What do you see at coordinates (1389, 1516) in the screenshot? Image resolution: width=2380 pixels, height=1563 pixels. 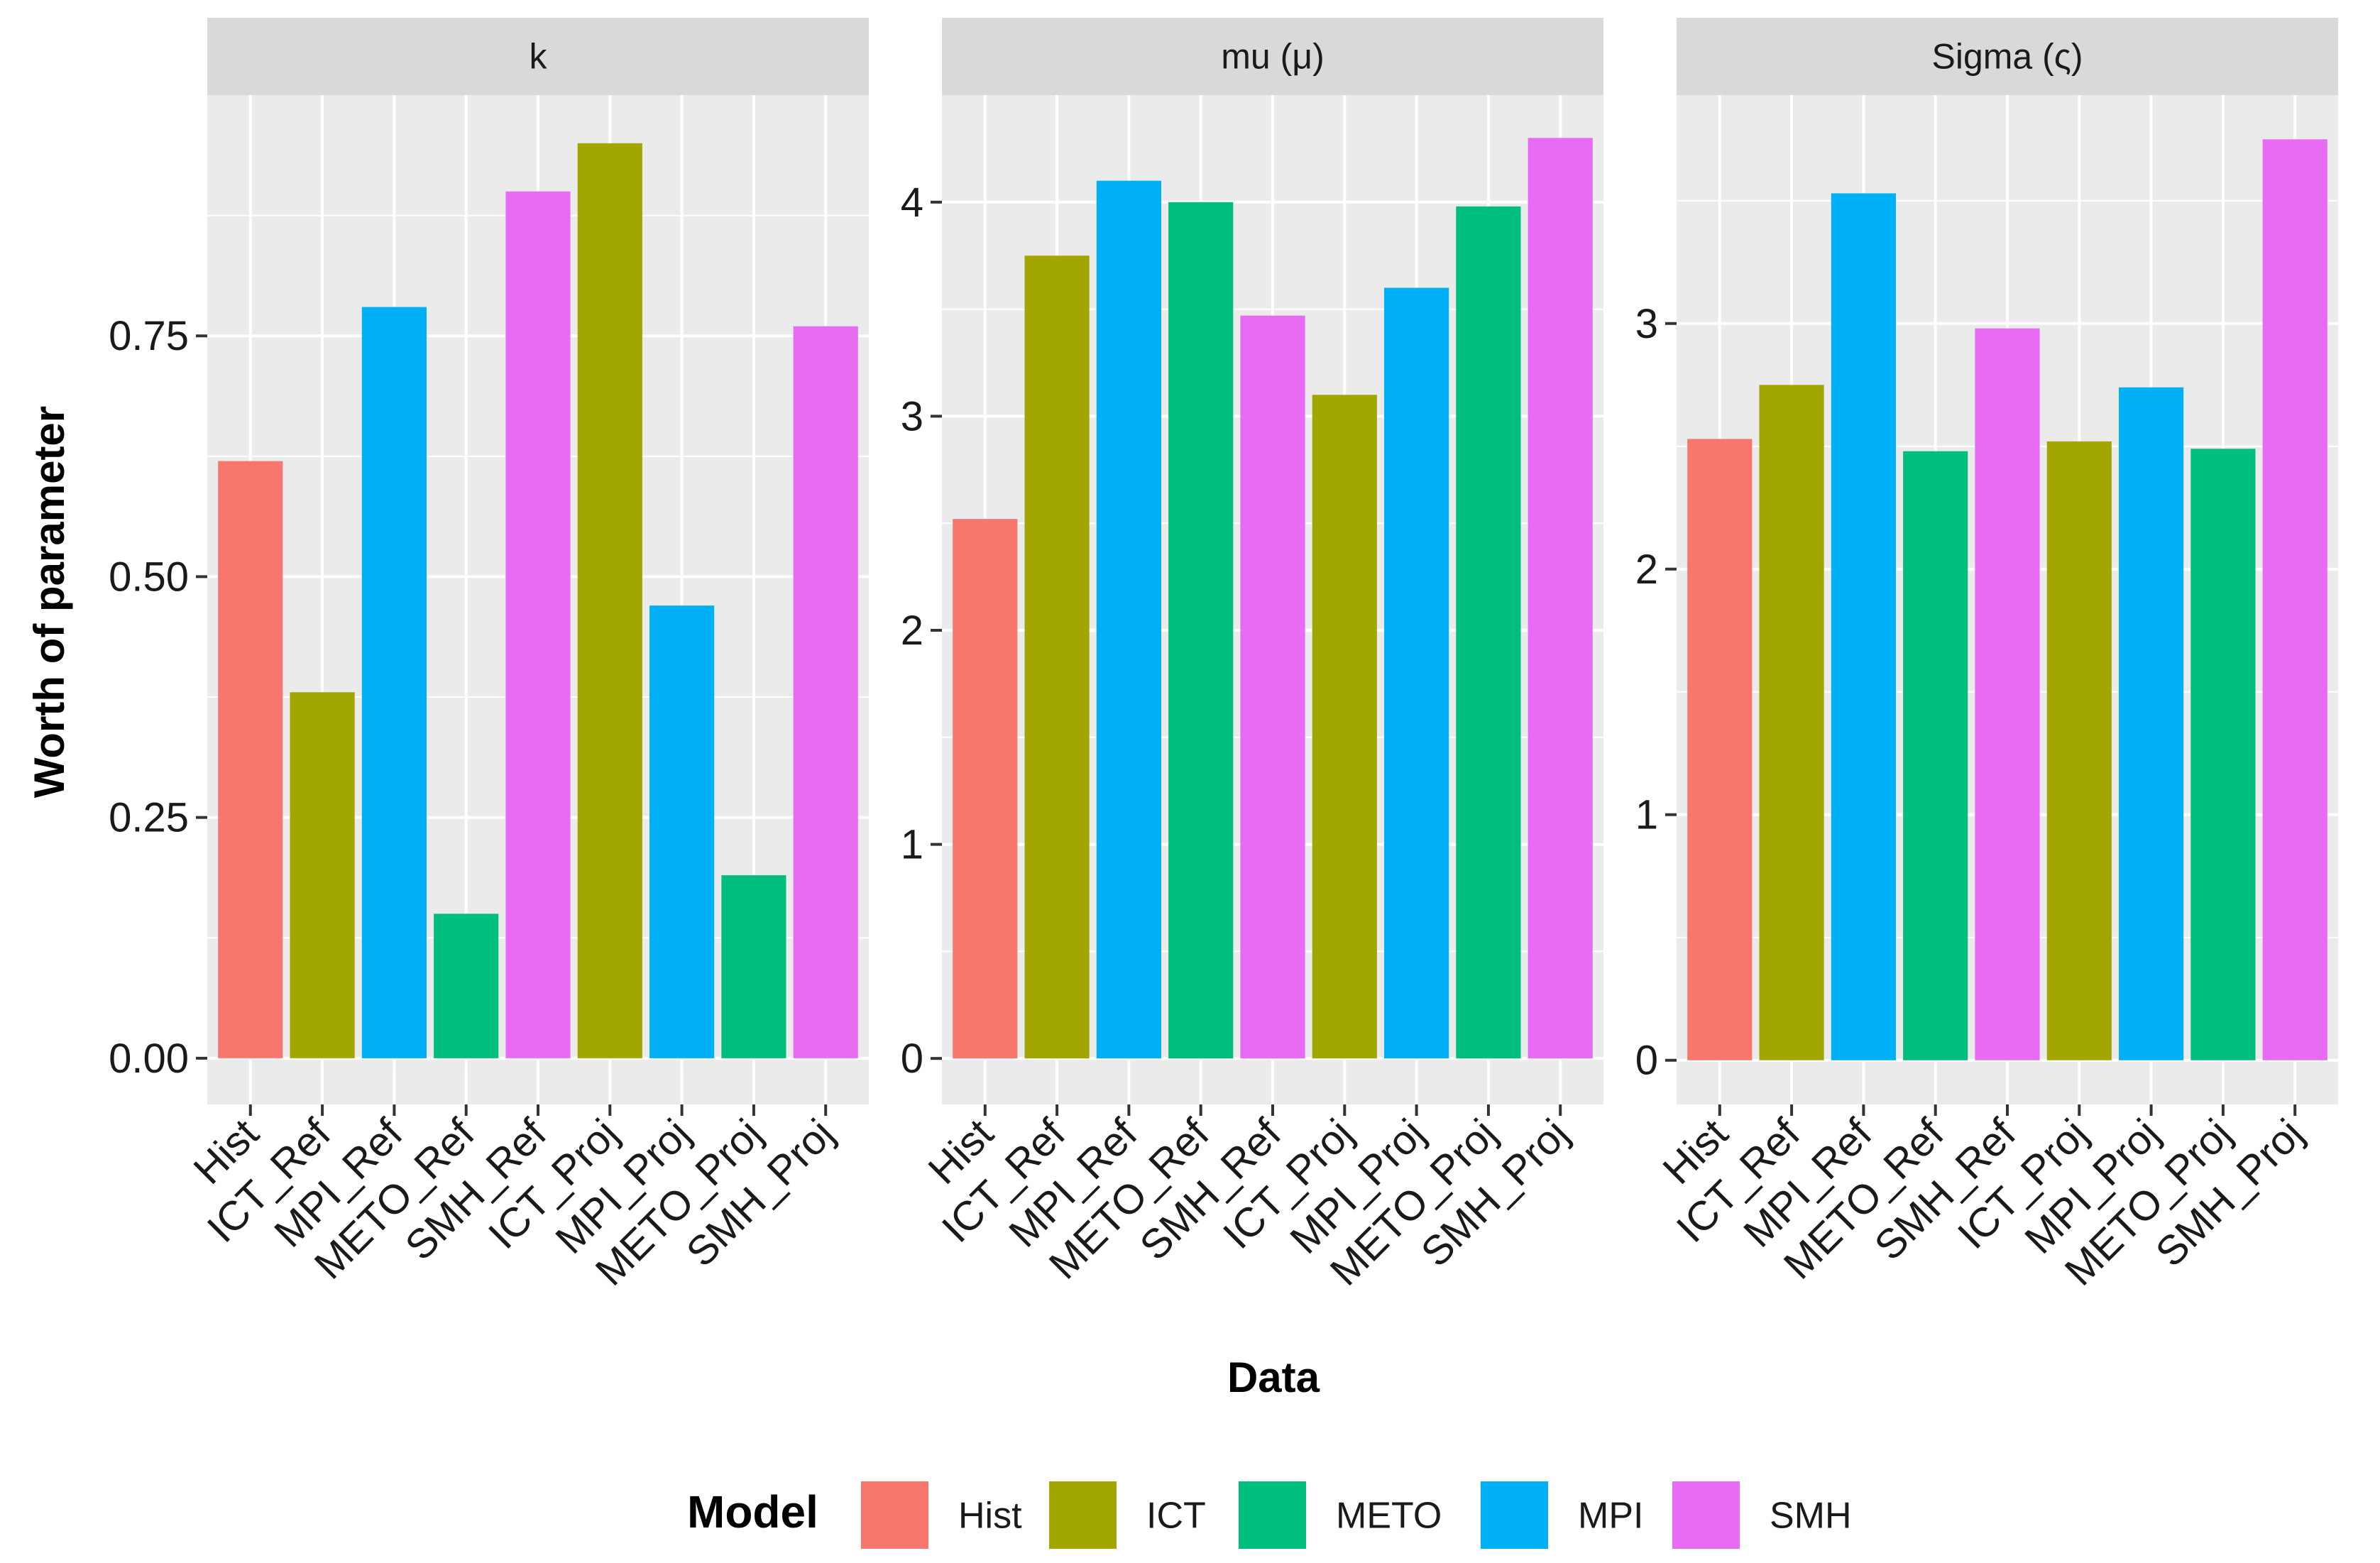 I see `legend-label-meto: METO` at bounding box center [1389, 1516].